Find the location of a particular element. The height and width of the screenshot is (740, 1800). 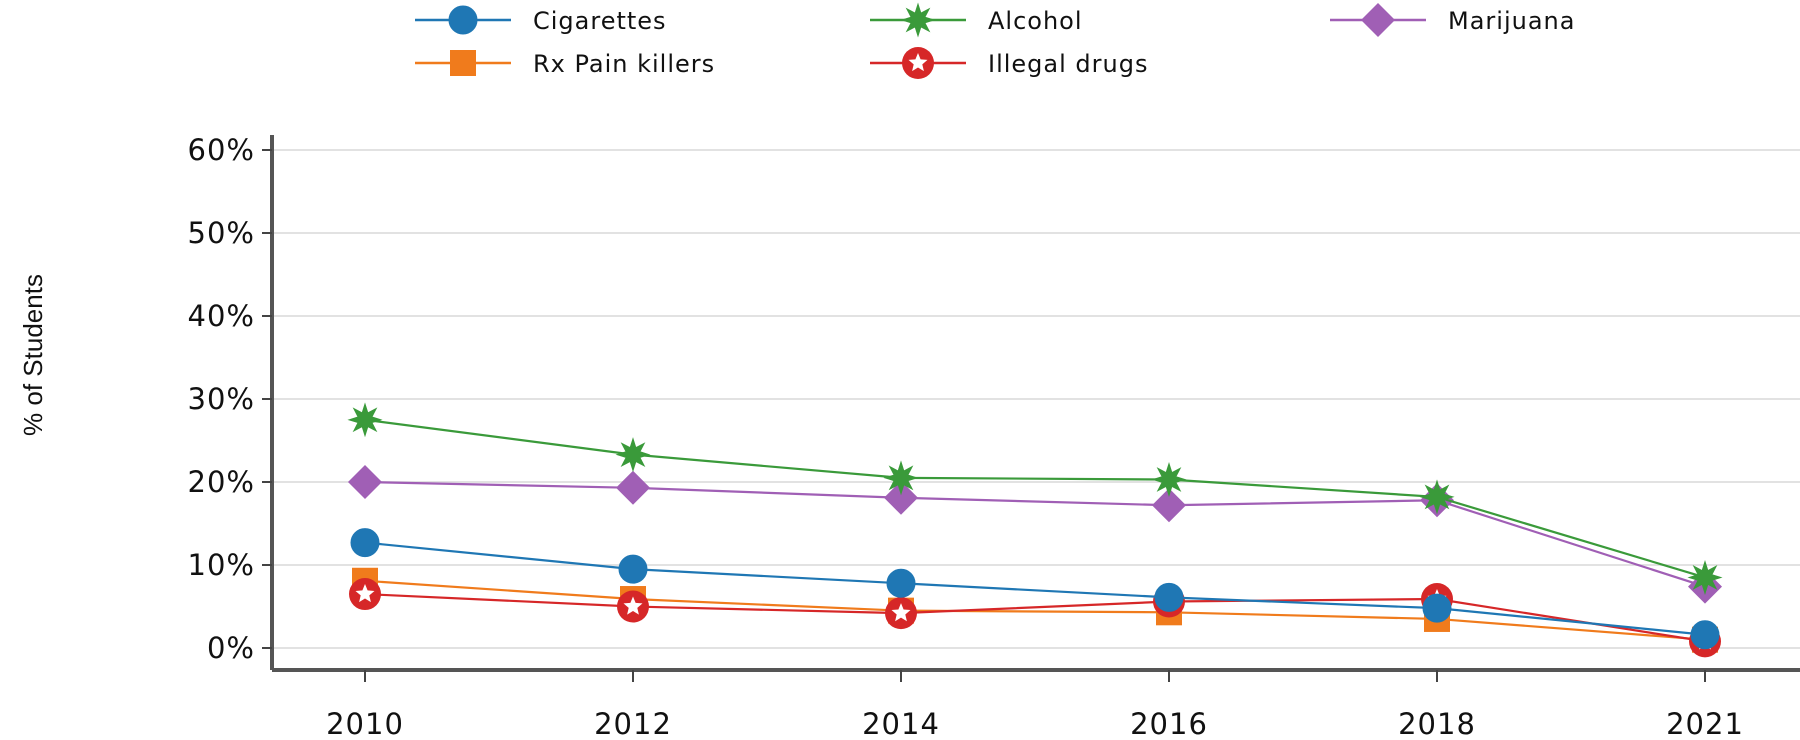

y-tick-label: 40% is located at coordinates (221, 316).